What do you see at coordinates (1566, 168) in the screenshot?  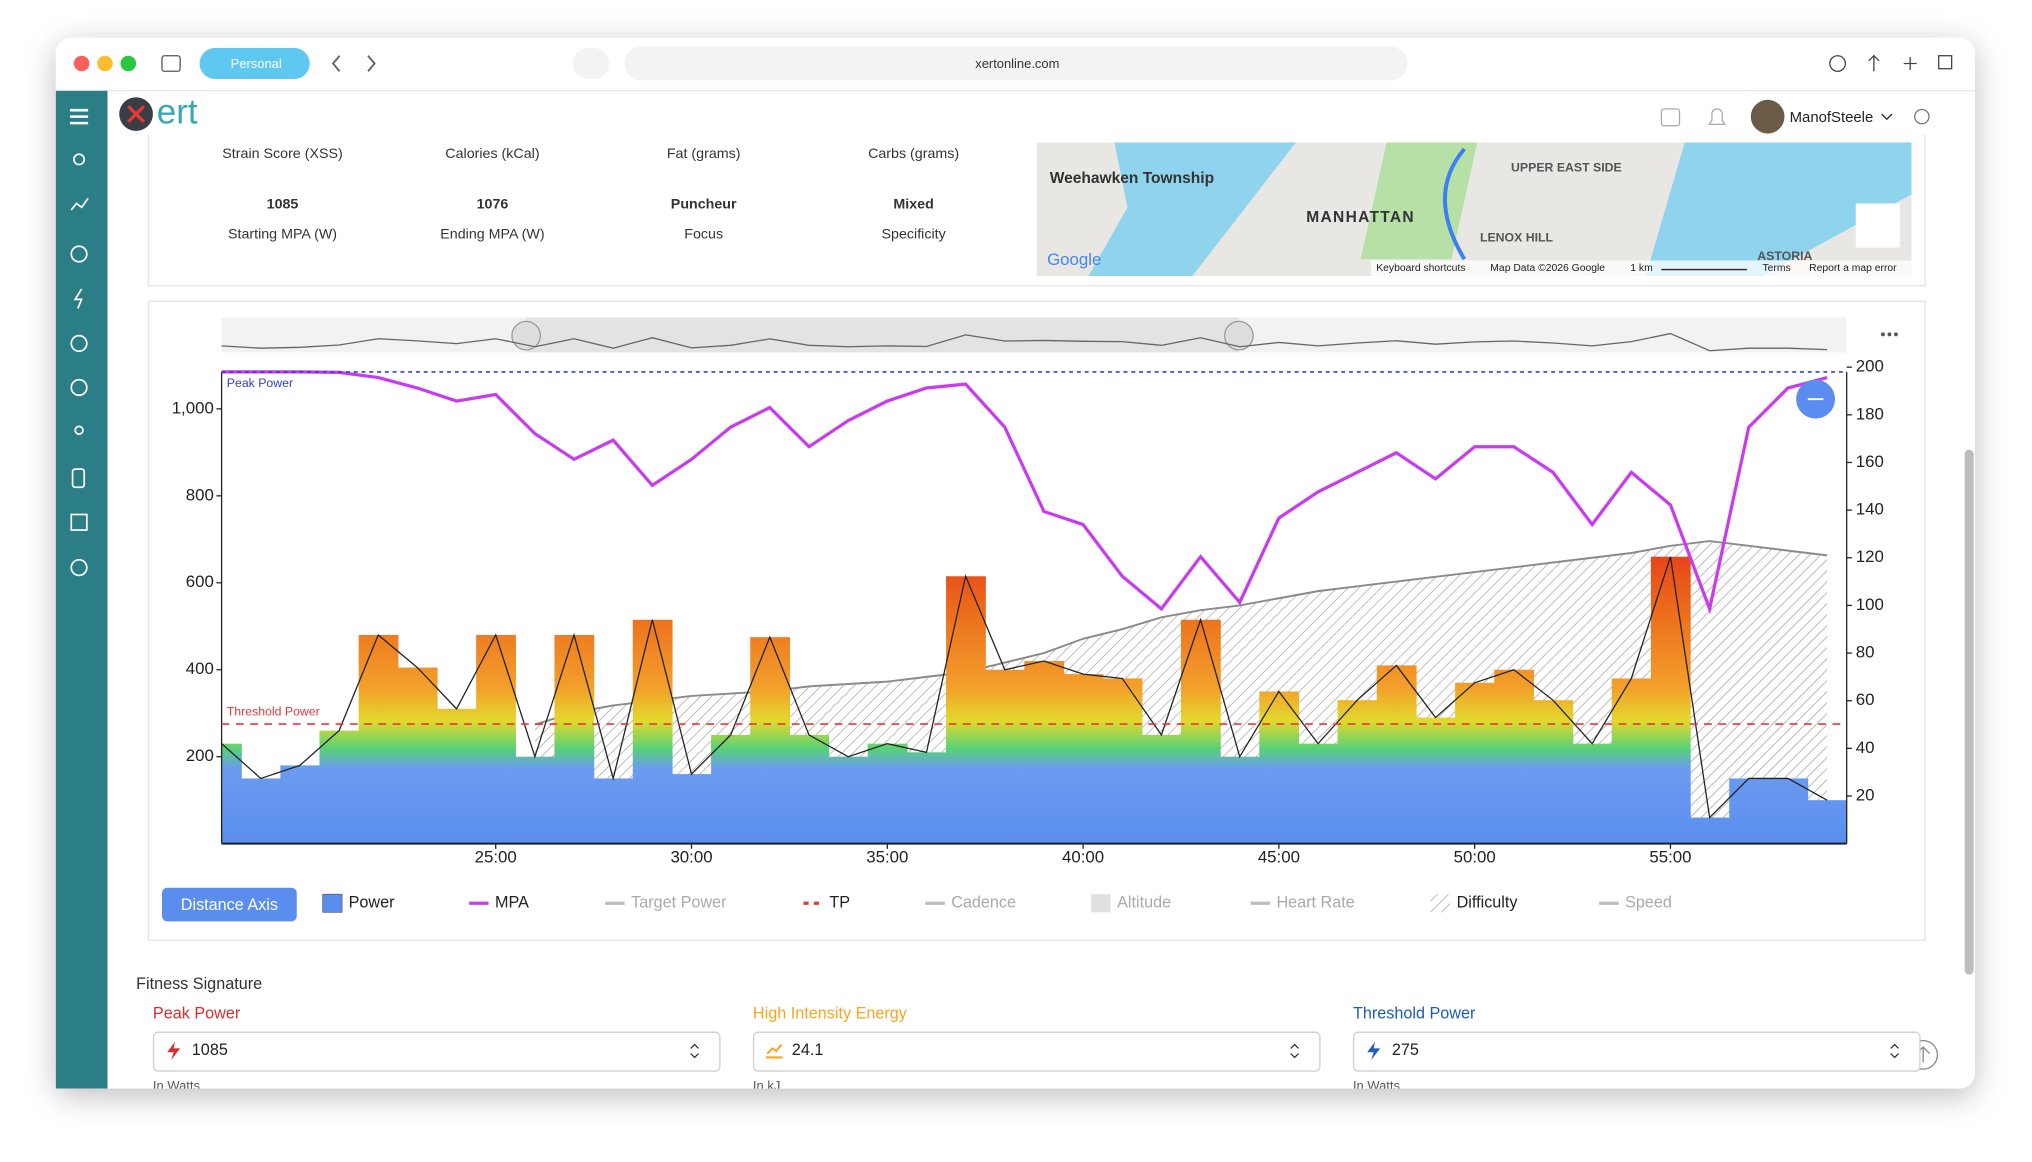 I see `map-label: UPPER EAST SIDE` at bounding box center [1566, 168].